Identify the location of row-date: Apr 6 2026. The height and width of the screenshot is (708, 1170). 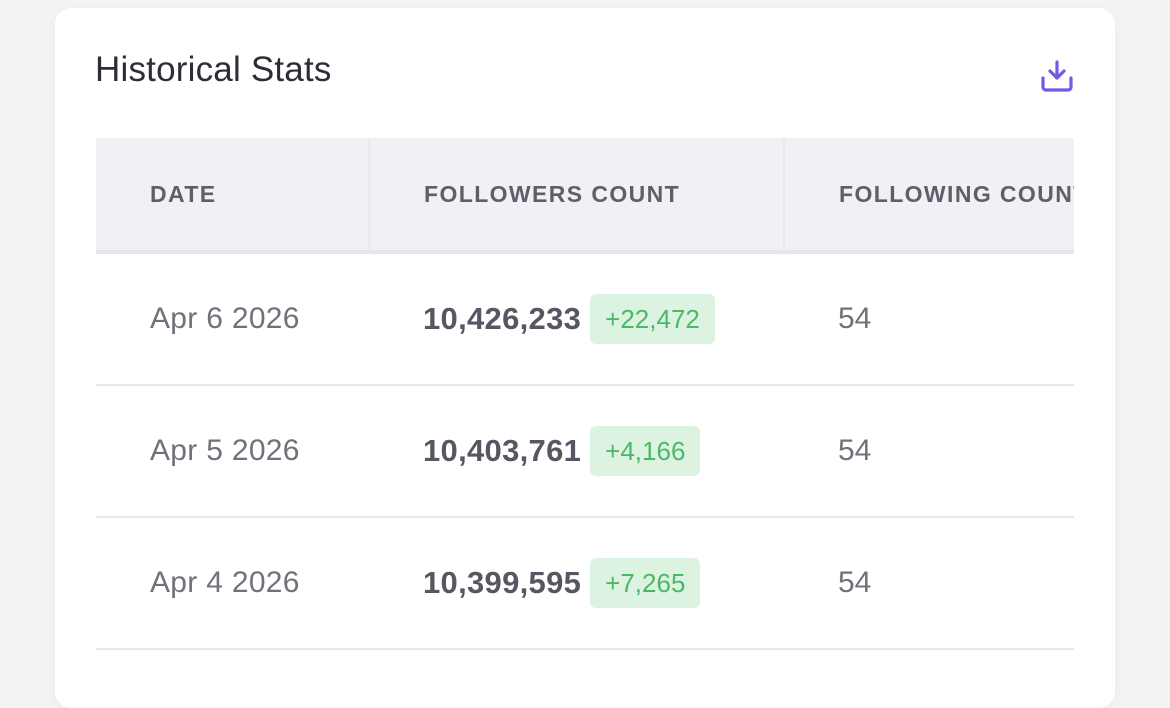
(225, 318).